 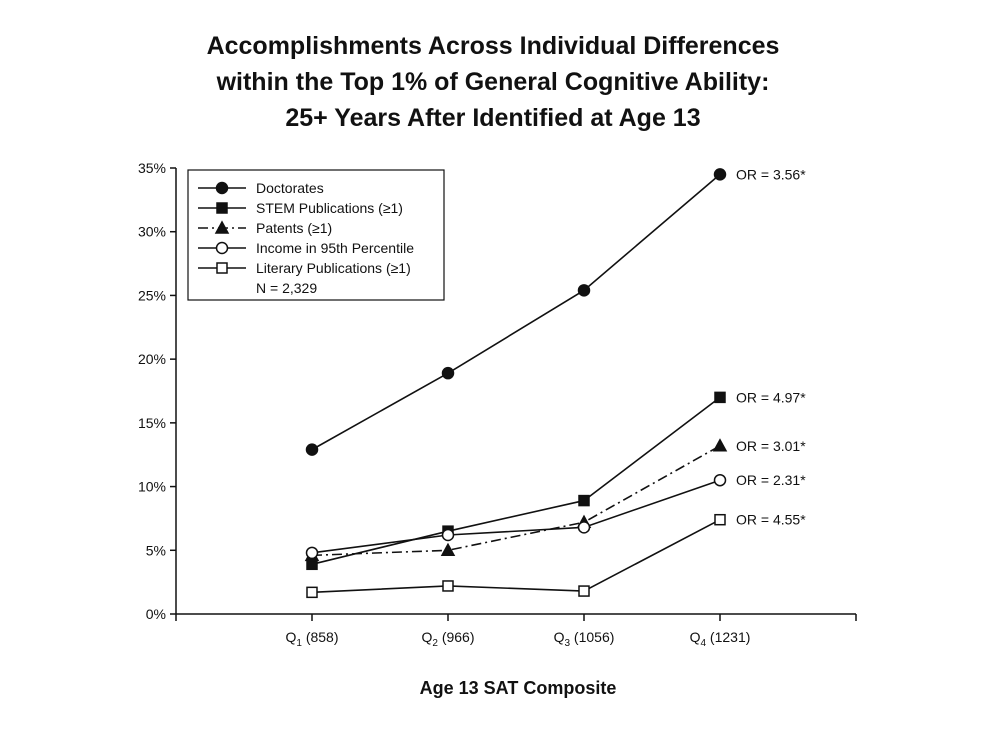 I want to click on y-tick-label: 35%, so click(x=152, y=168).